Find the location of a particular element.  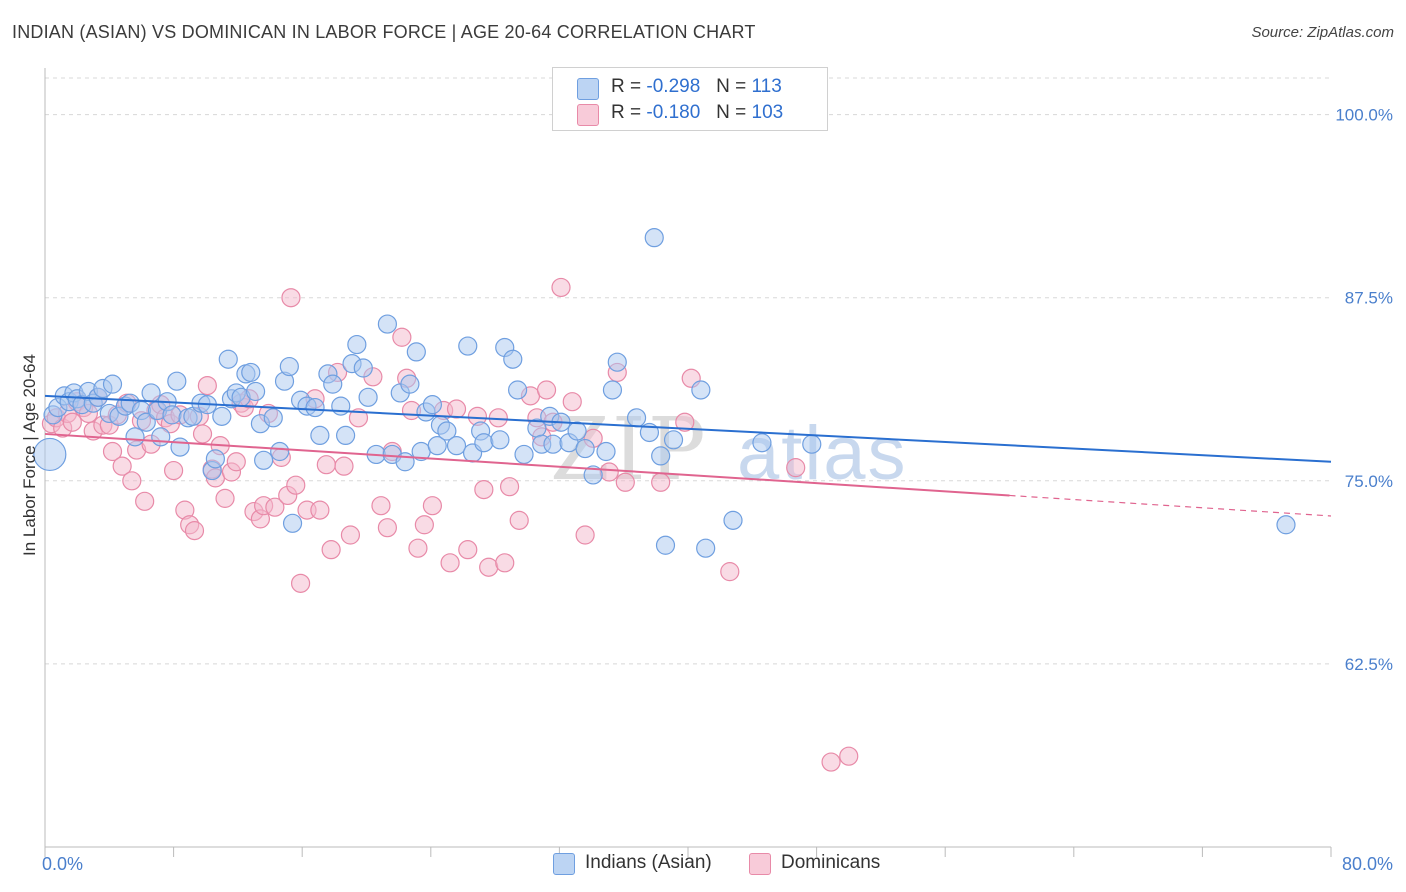

y-axis-label: In Labor Force | Age 20-64 is located at coordinates (29, 455).